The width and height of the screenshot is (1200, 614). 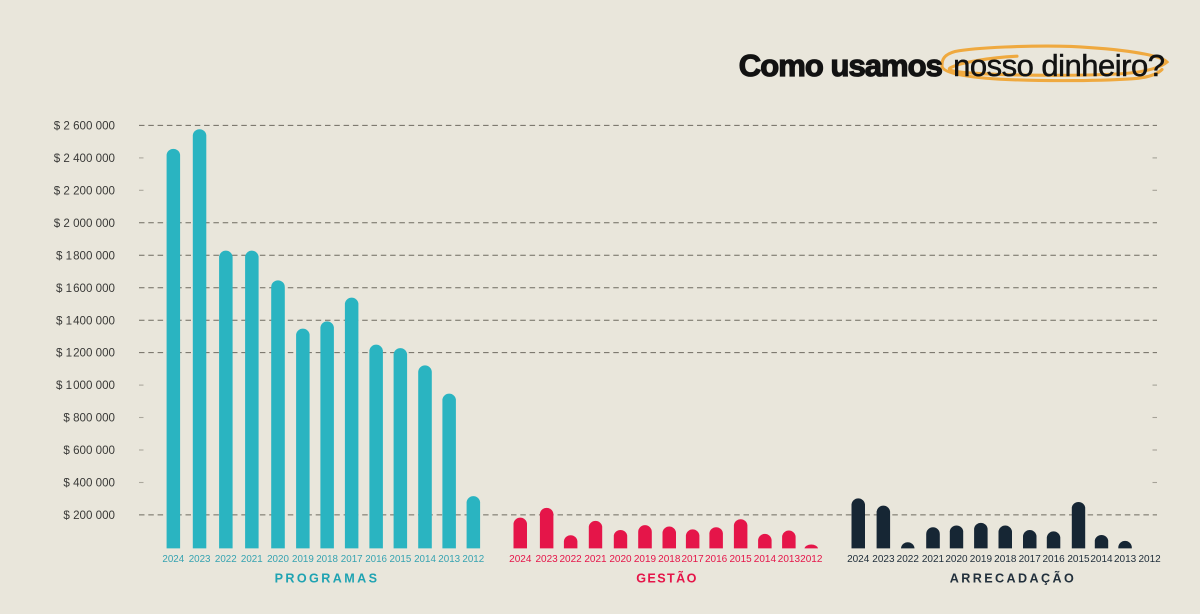 What do you see at coordinates (1013, 577) in the screenshot?
I see `svg-text: ARRECADAÇÃO` at bounding box center [1013, 577].